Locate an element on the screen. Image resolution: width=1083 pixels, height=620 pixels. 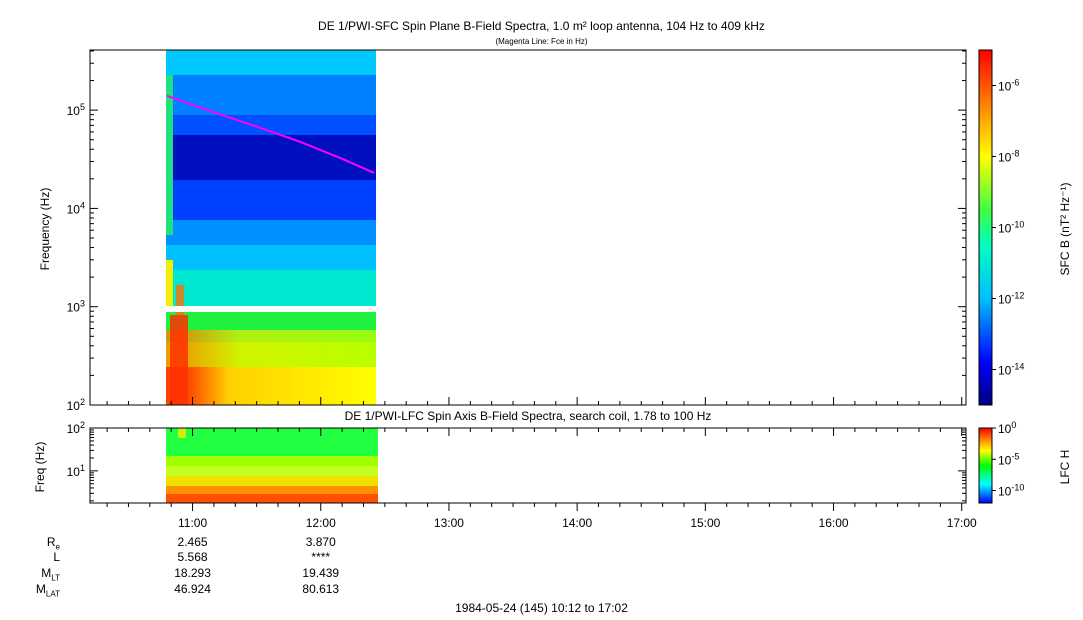
lfc-colorbar-tick-label: 10⁻¹⁰ is located at coordinates (1011, 491).